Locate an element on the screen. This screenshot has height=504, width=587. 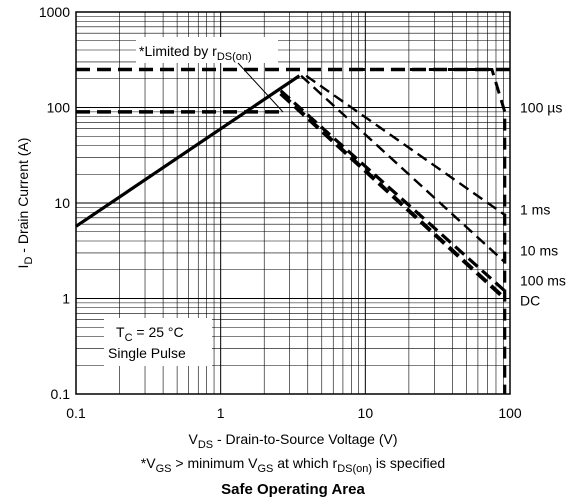
series-label: 100 µs is located at coordinates (541, 108).